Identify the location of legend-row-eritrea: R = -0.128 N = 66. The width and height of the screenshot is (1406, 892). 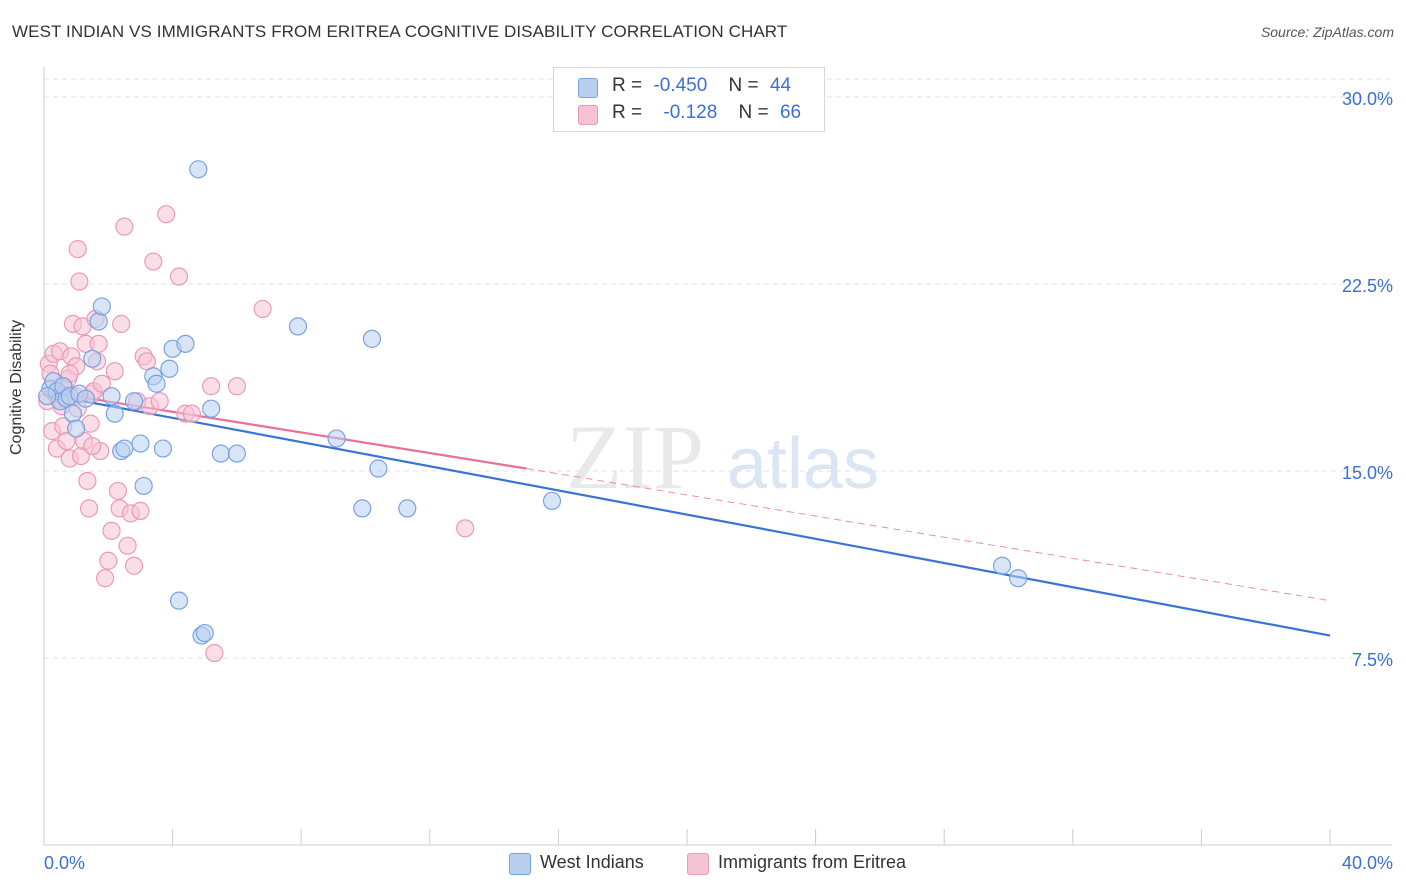
(689, 115).